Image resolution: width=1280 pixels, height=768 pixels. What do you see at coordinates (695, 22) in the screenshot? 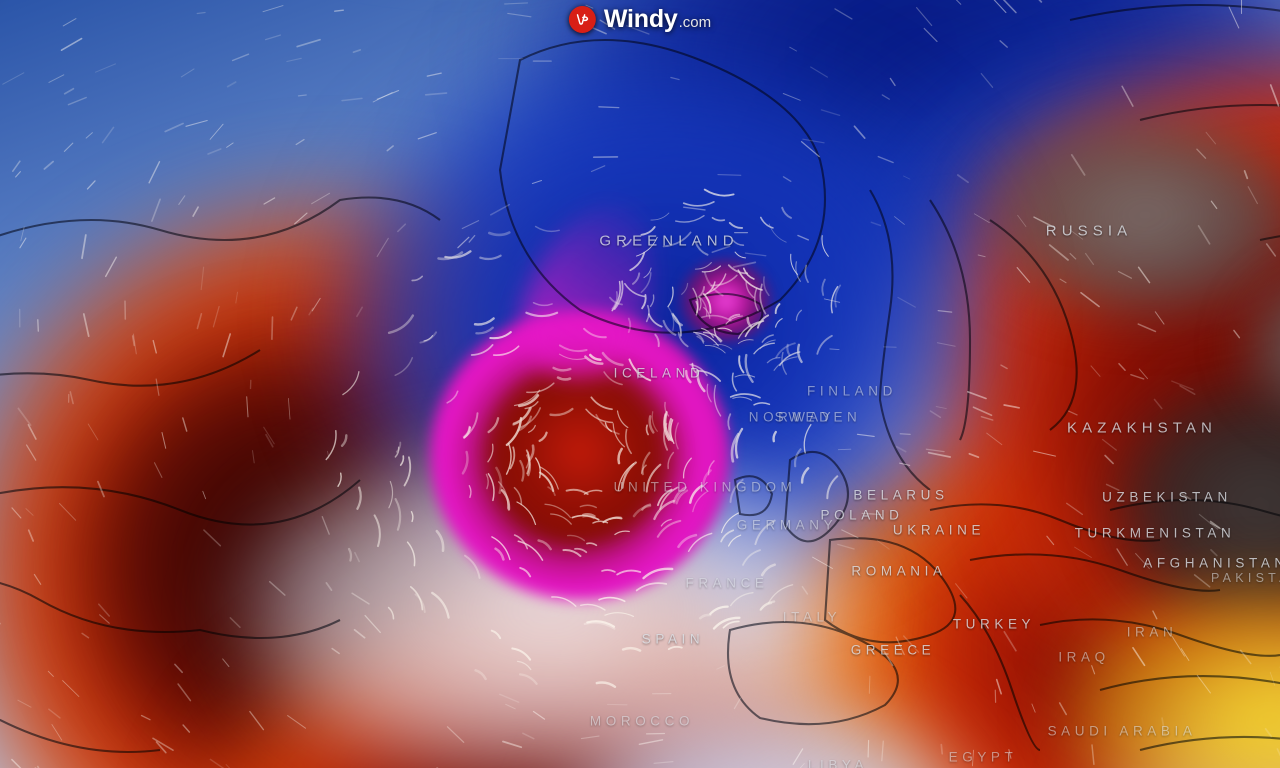
I see `logo-tld: .com` at bounding box center [695, 22].